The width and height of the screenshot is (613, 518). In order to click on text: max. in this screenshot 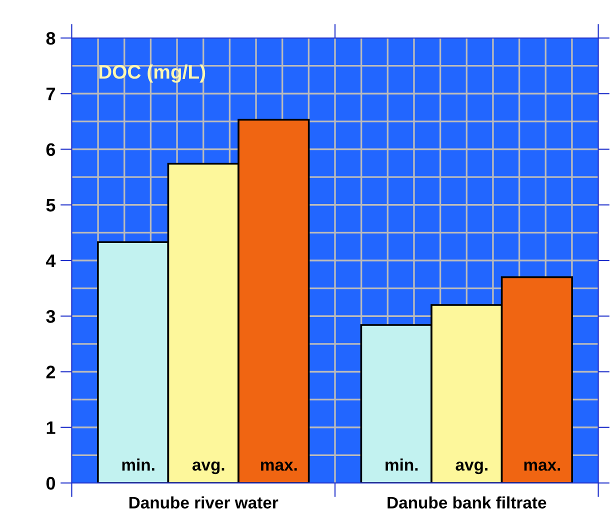, I will do `click(542, 466)`.